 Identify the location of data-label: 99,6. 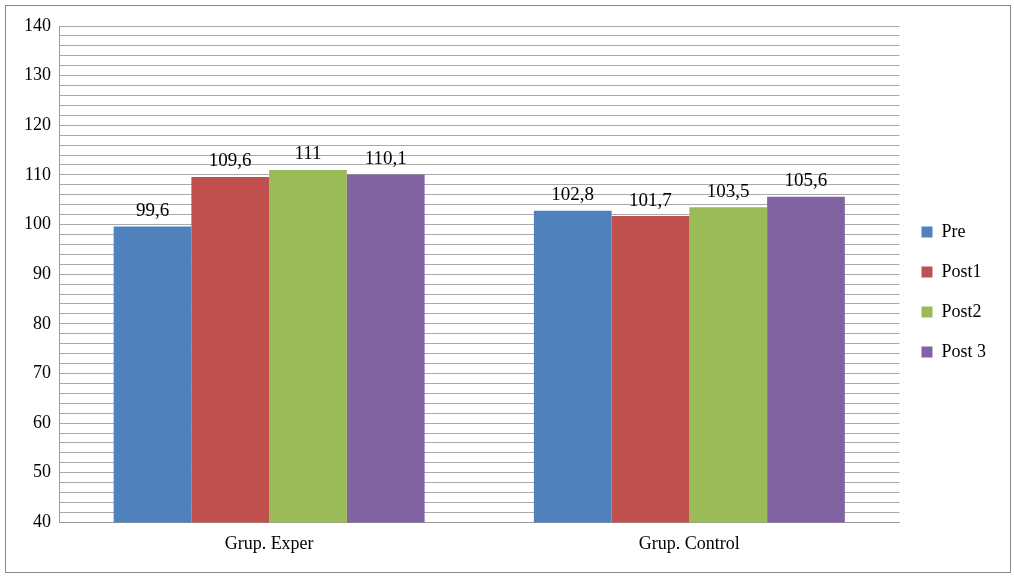
(152, 210).